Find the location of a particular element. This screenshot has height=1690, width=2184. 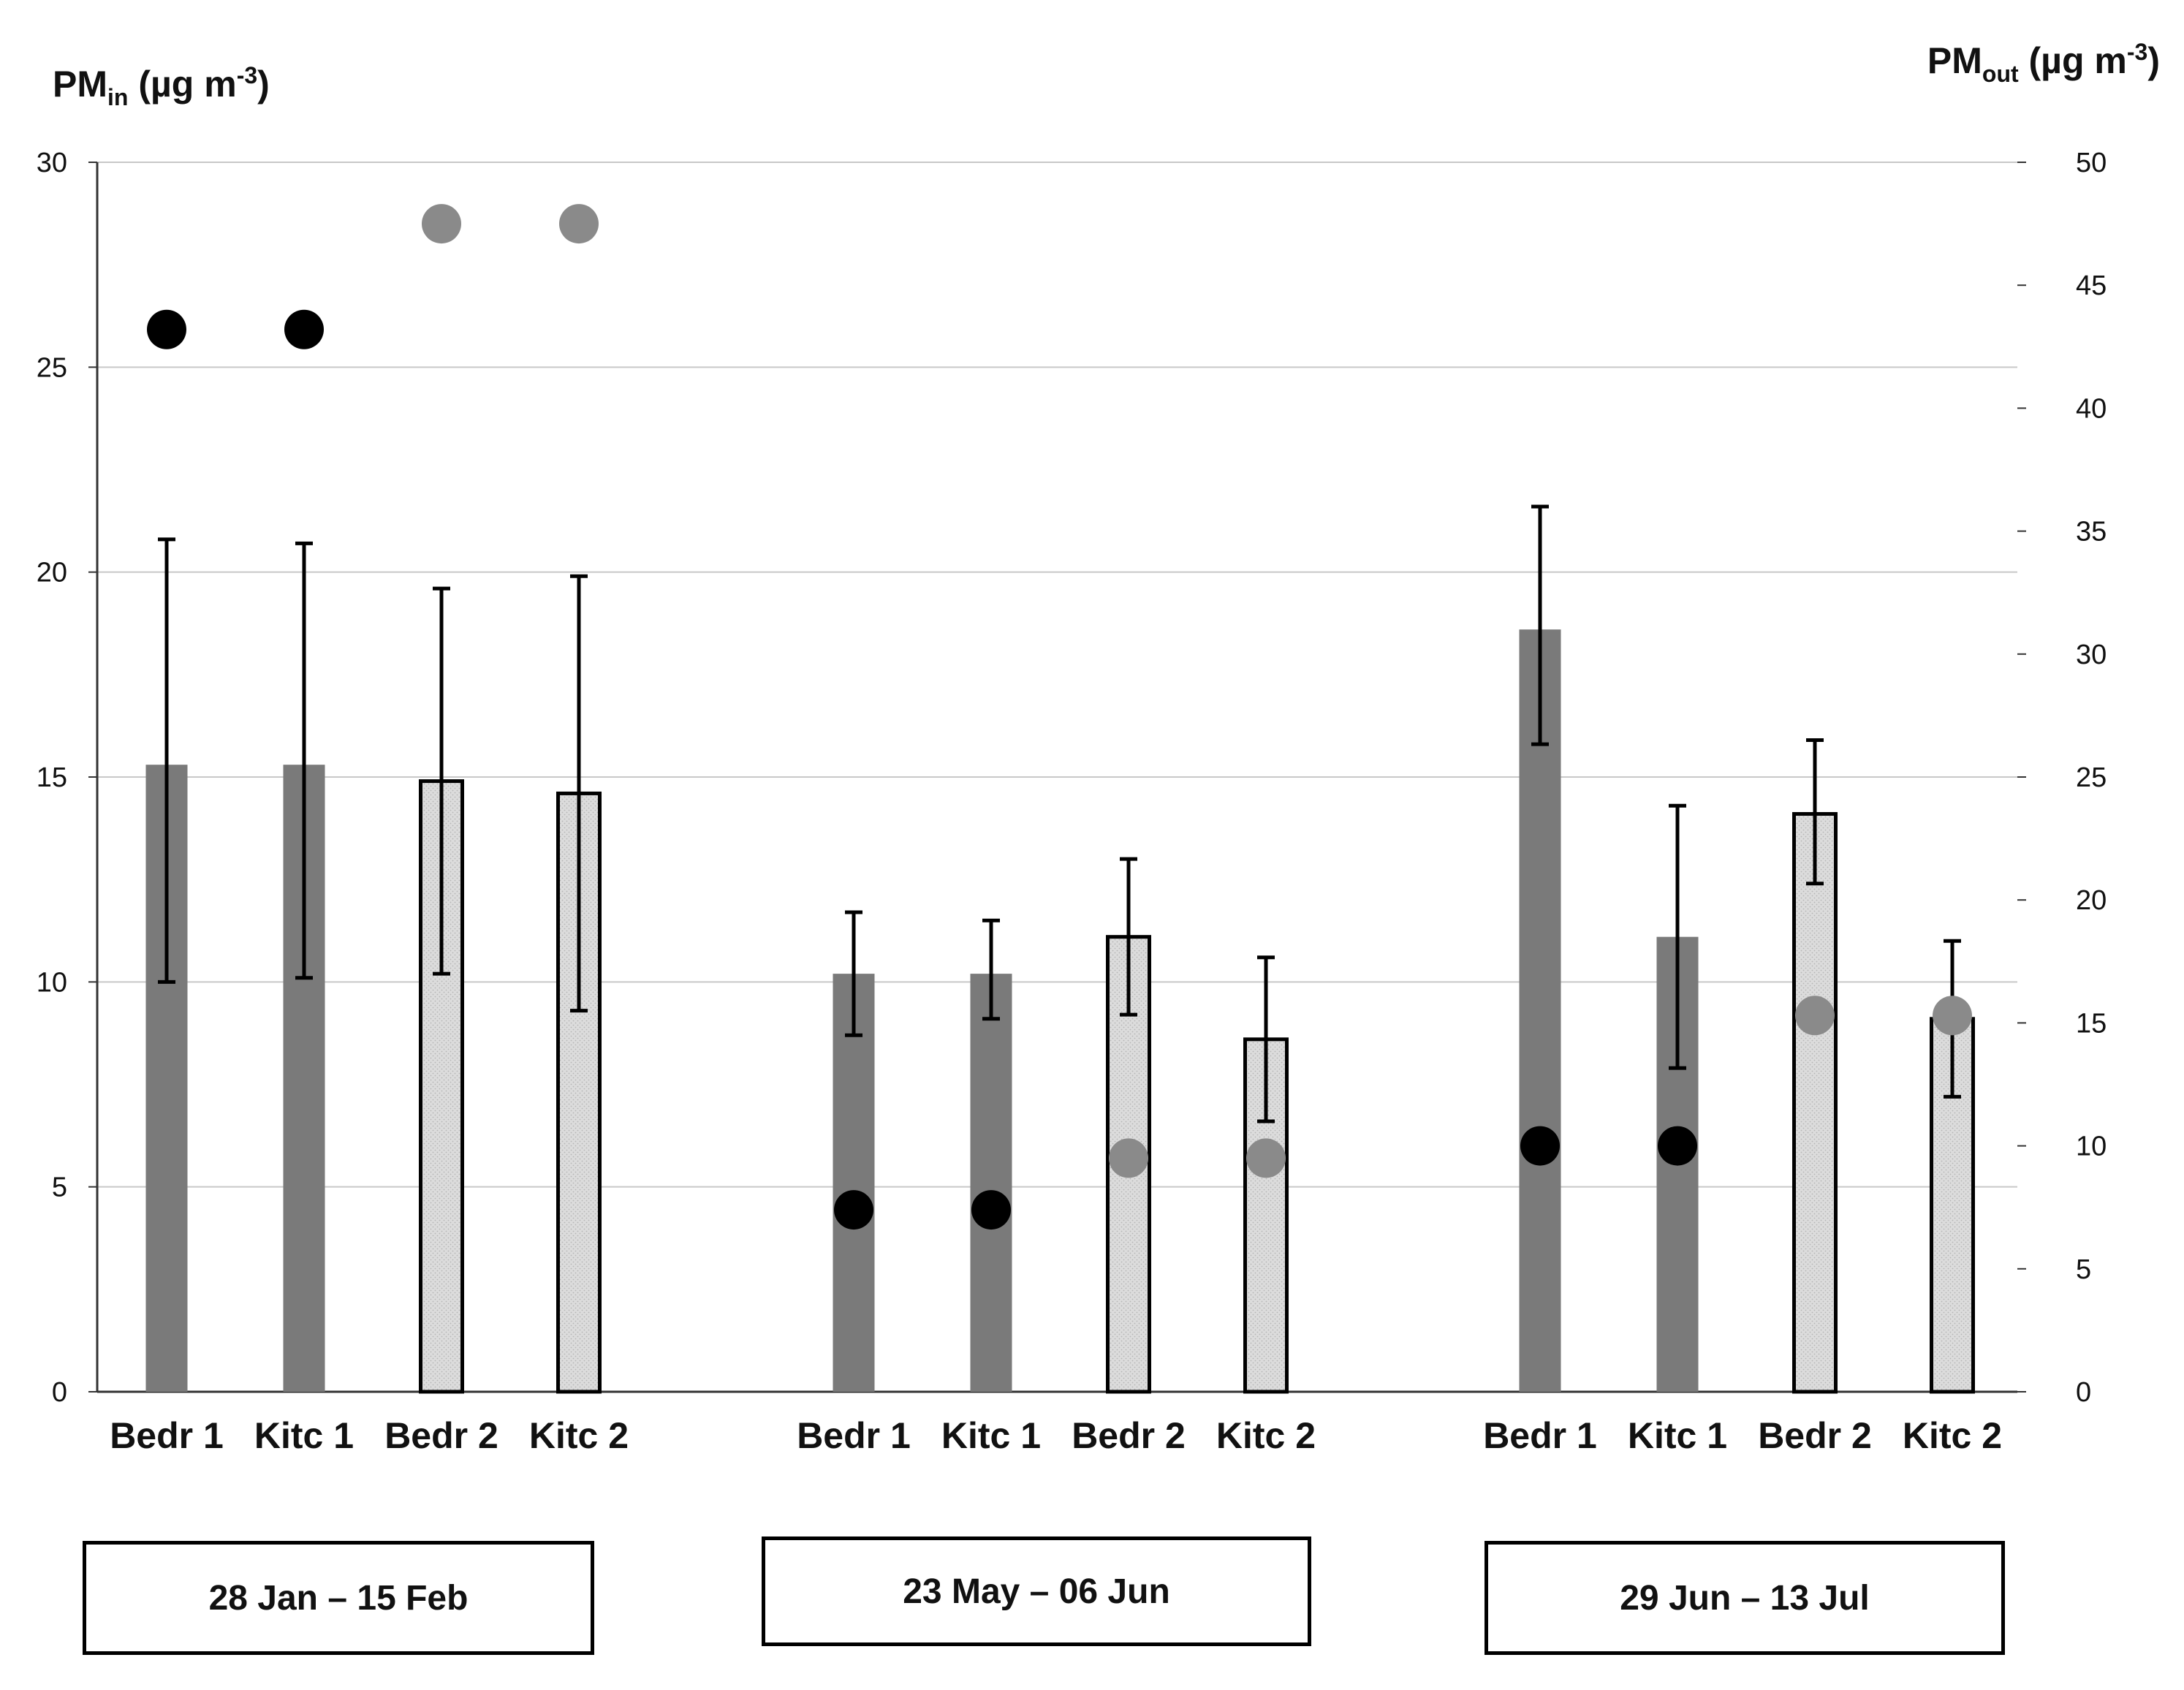

right-tick-label: 40 is located at coordinates (2091, 409).